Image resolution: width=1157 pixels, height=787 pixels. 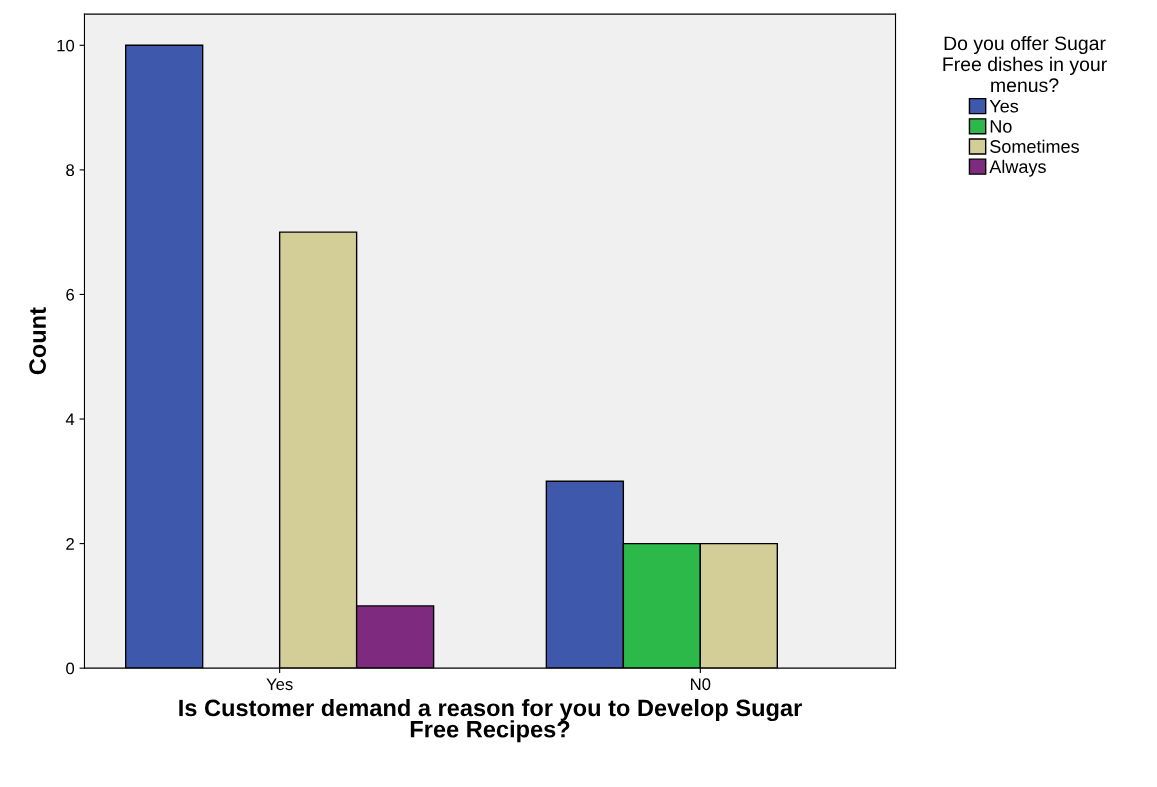 What do you see at coordinates (490, 720) in the screenshot?
I see `x-axis-title: Is Customer demand a reason for you to Develop Sugar Free Recipes?` at bounding box center [490, 720].